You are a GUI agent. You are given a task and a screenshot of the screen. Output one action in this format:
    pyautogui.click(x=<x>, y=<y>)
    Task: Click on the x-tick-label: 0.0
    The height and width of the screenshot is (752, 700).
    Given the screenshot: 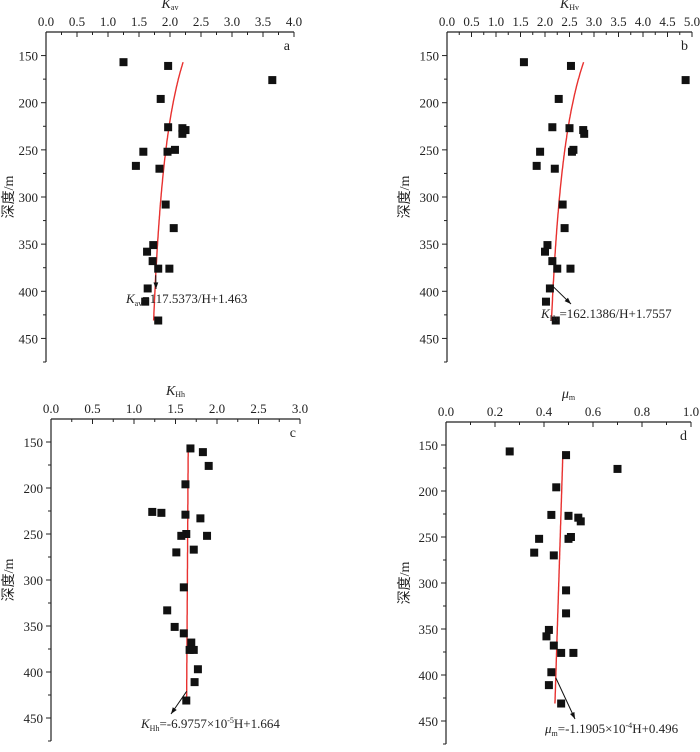 What is the action you would take?
    pyautogui.click(x=46, y=21)
    